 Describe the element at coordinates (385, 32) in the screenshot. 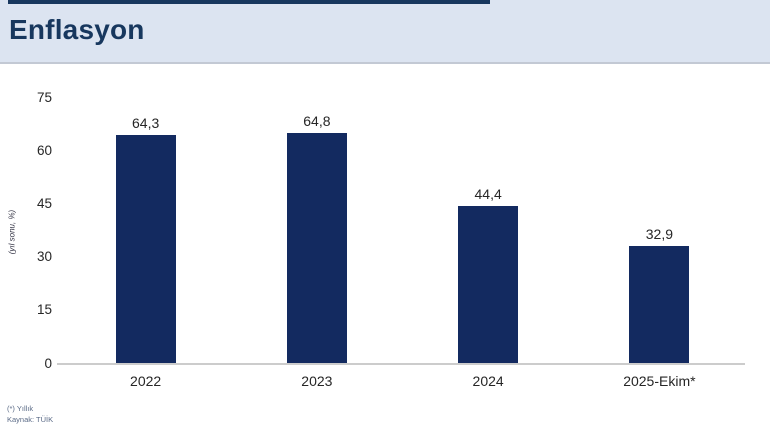

I see `slide-header: Enflasyon` at that location.